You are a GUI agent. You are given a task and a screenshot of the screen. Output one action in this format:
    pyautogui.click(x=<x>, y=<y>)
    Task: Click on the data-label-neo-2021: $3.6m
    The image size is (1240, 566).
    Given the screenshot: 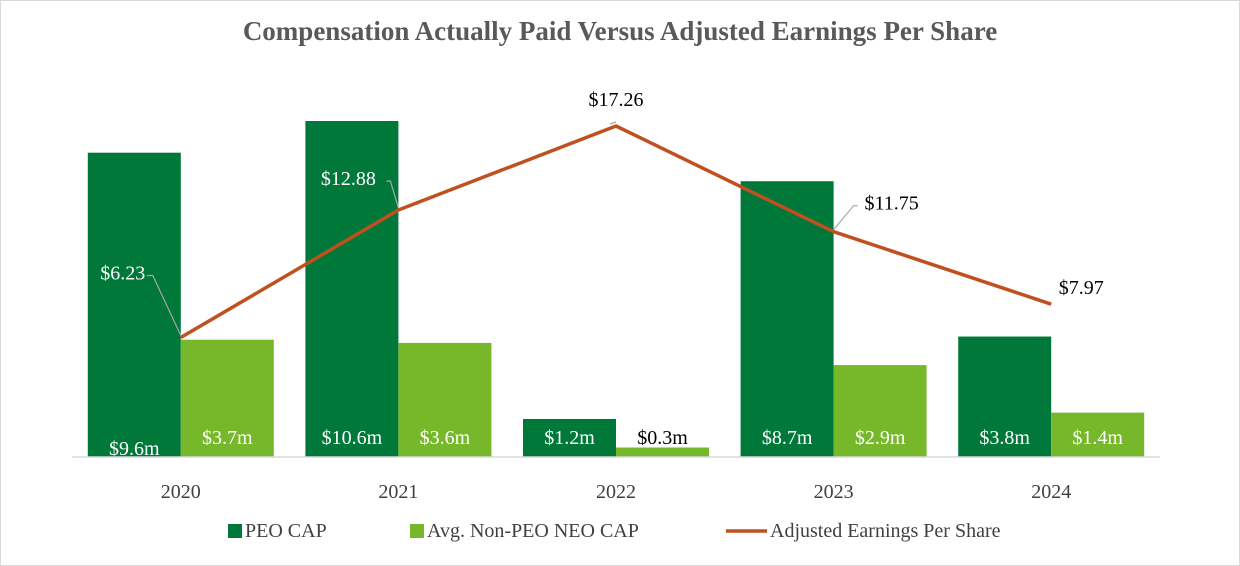 What is the action you would take?
    pyautogui.click(x=445, y=438)
    